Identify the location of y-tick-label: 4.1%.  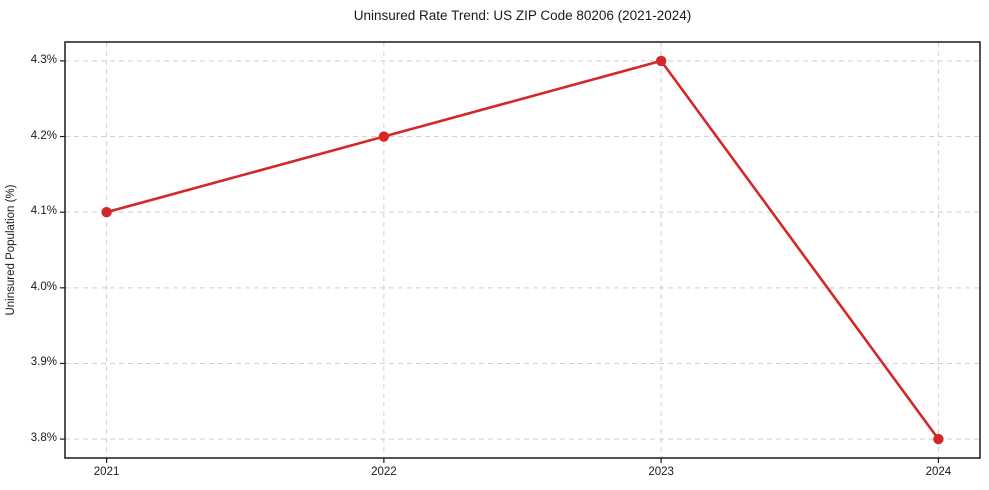
(43, 211).